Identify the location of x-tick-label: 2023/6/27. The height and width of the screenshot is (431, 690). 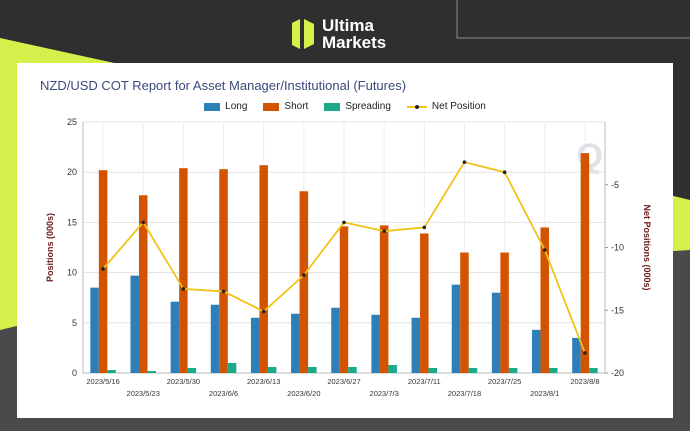
(343, 381).